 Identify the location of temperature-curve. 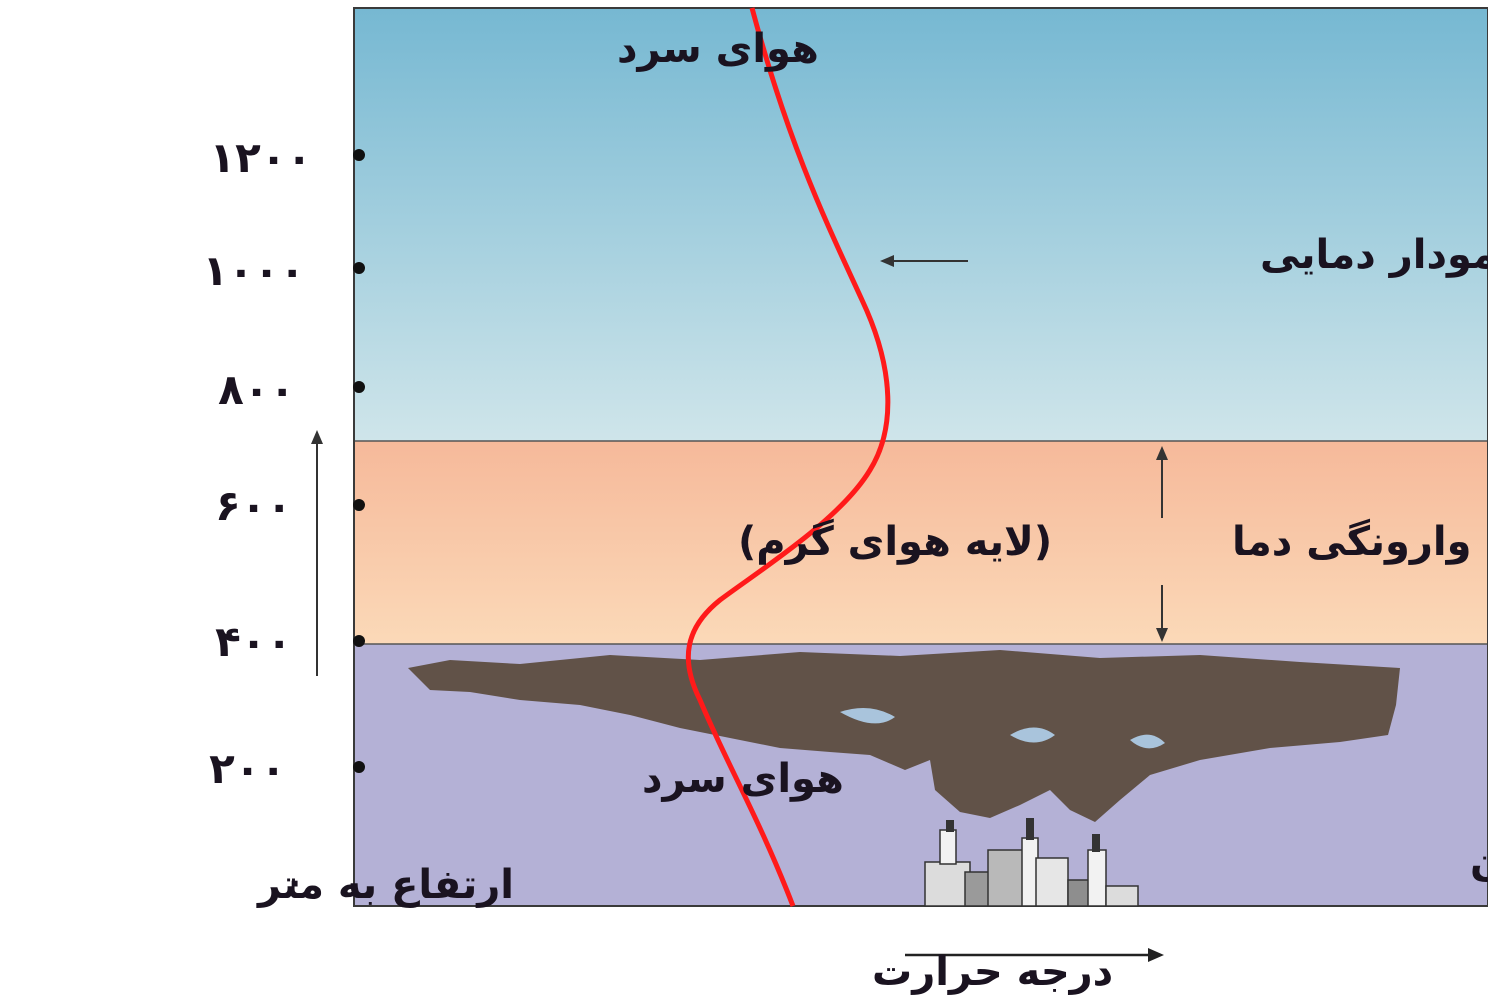
(788, 457).